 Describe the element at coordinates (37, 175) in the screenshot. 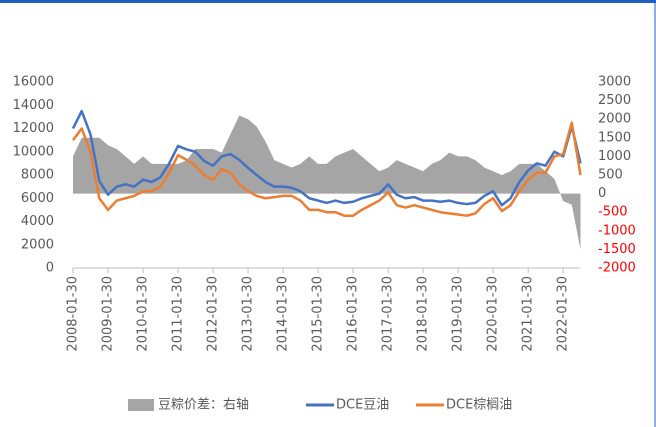

I see `y-tick-label: 8000` at that location.